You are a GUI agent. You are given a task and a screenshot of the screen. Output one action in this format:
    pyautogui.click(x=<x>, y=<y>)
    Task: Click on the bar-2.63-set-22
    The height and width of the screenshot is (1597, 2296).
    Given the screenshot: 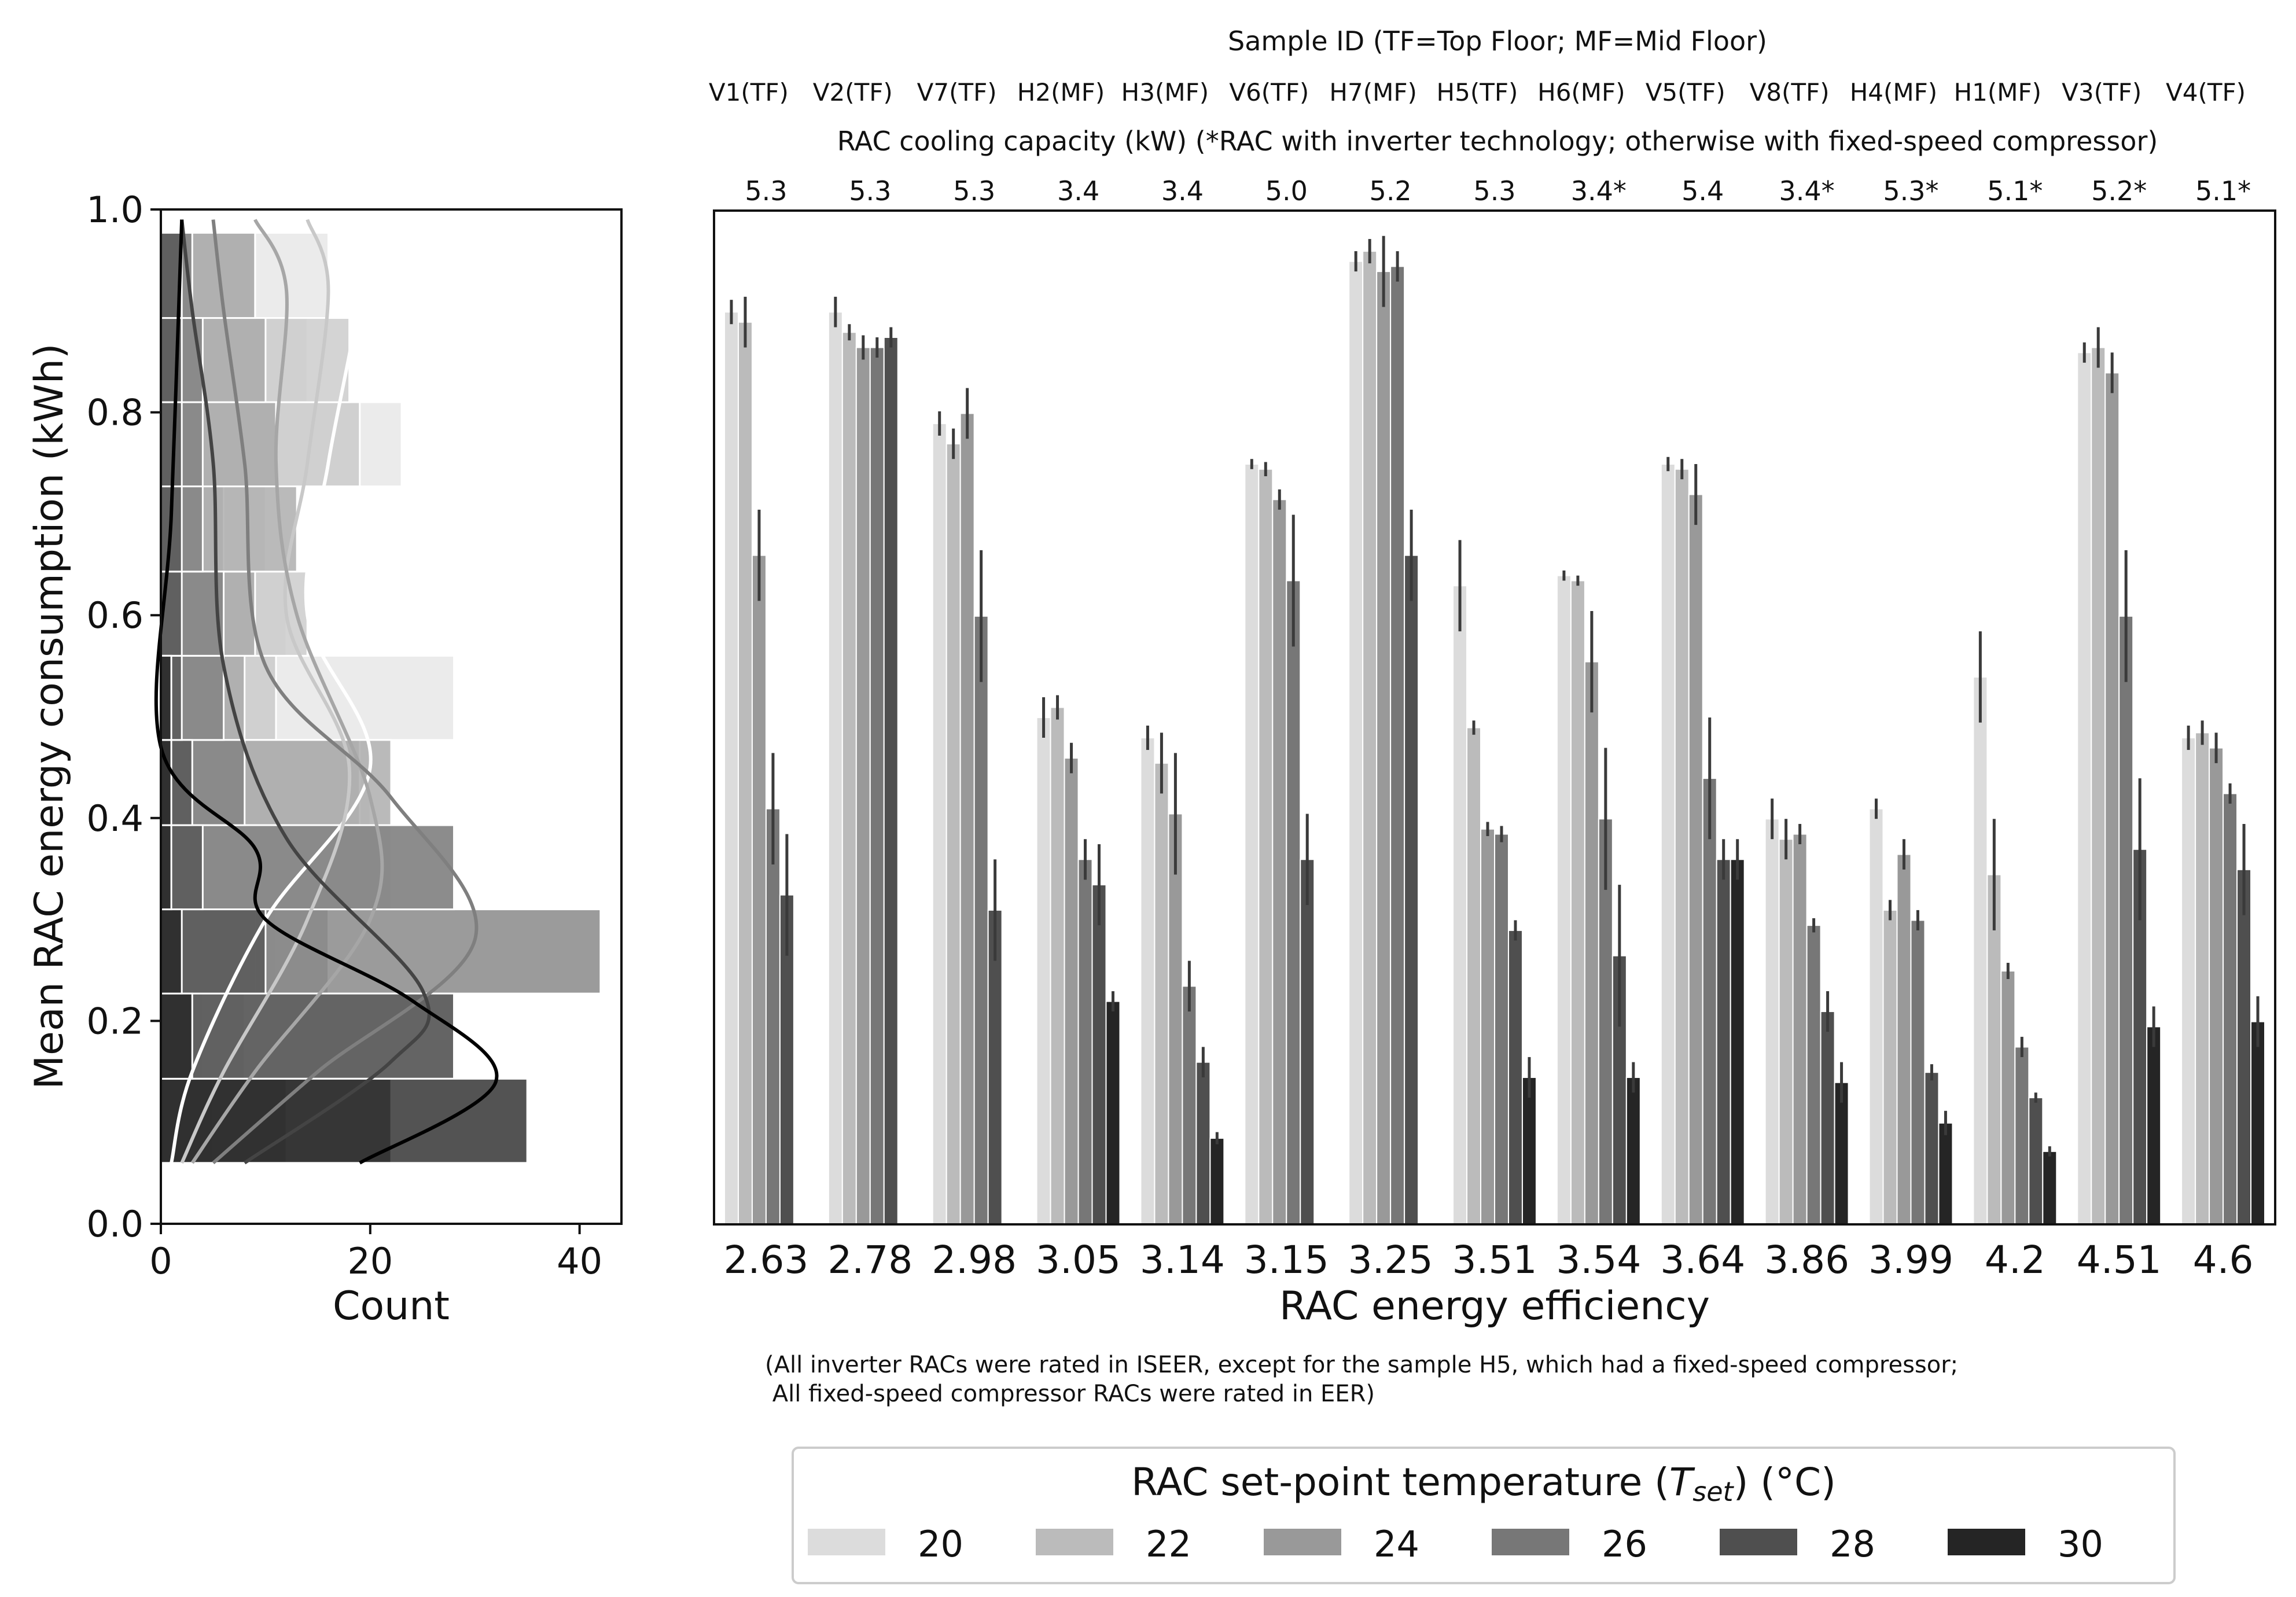 What is the action you would take?
    pyautogui.click(x=745, y=773)
    